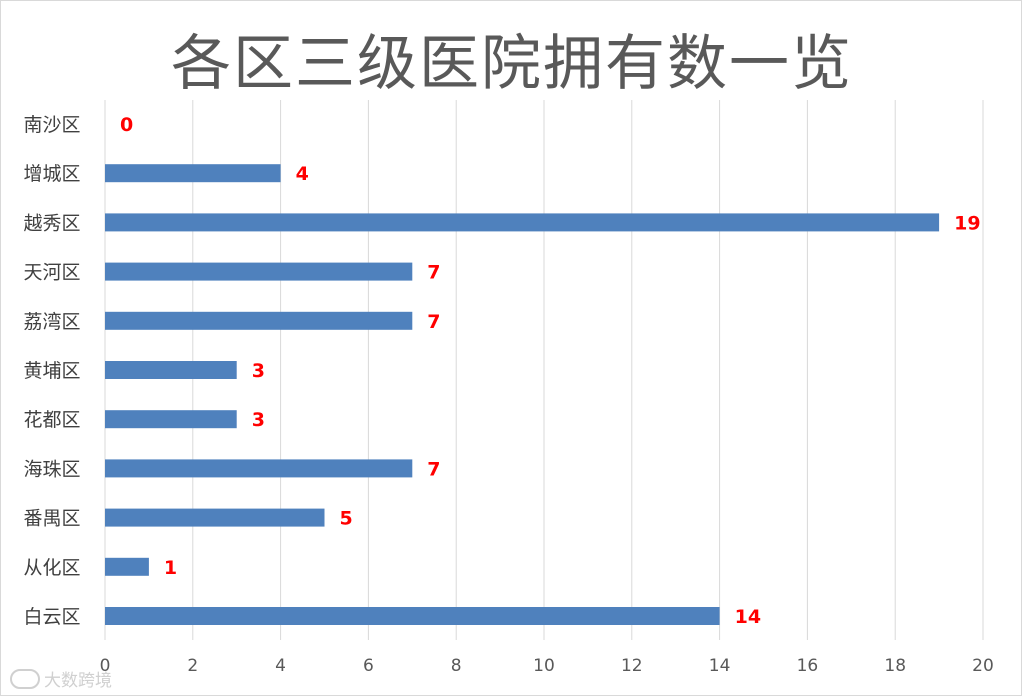 Image resolution: width=1024 pixels, height=698 pixels. Describe the element at coordinates (808, 666) in the screenshot. I see `x-tick-label: 16` at that location.